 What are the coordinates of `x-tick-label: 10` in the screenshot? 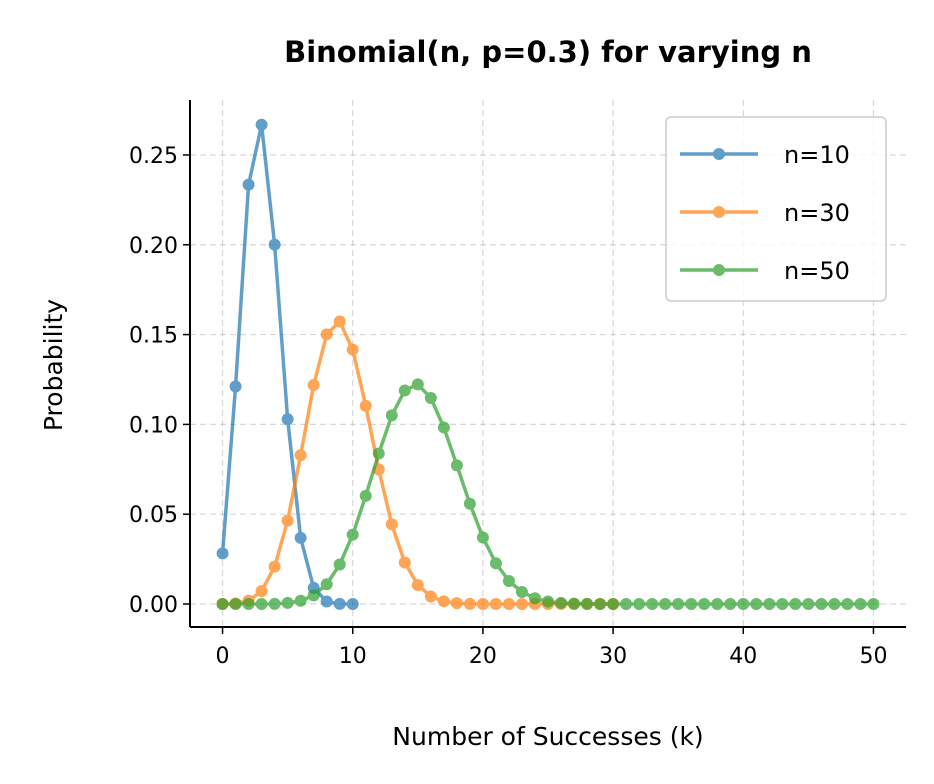 It's located at (353, 656).